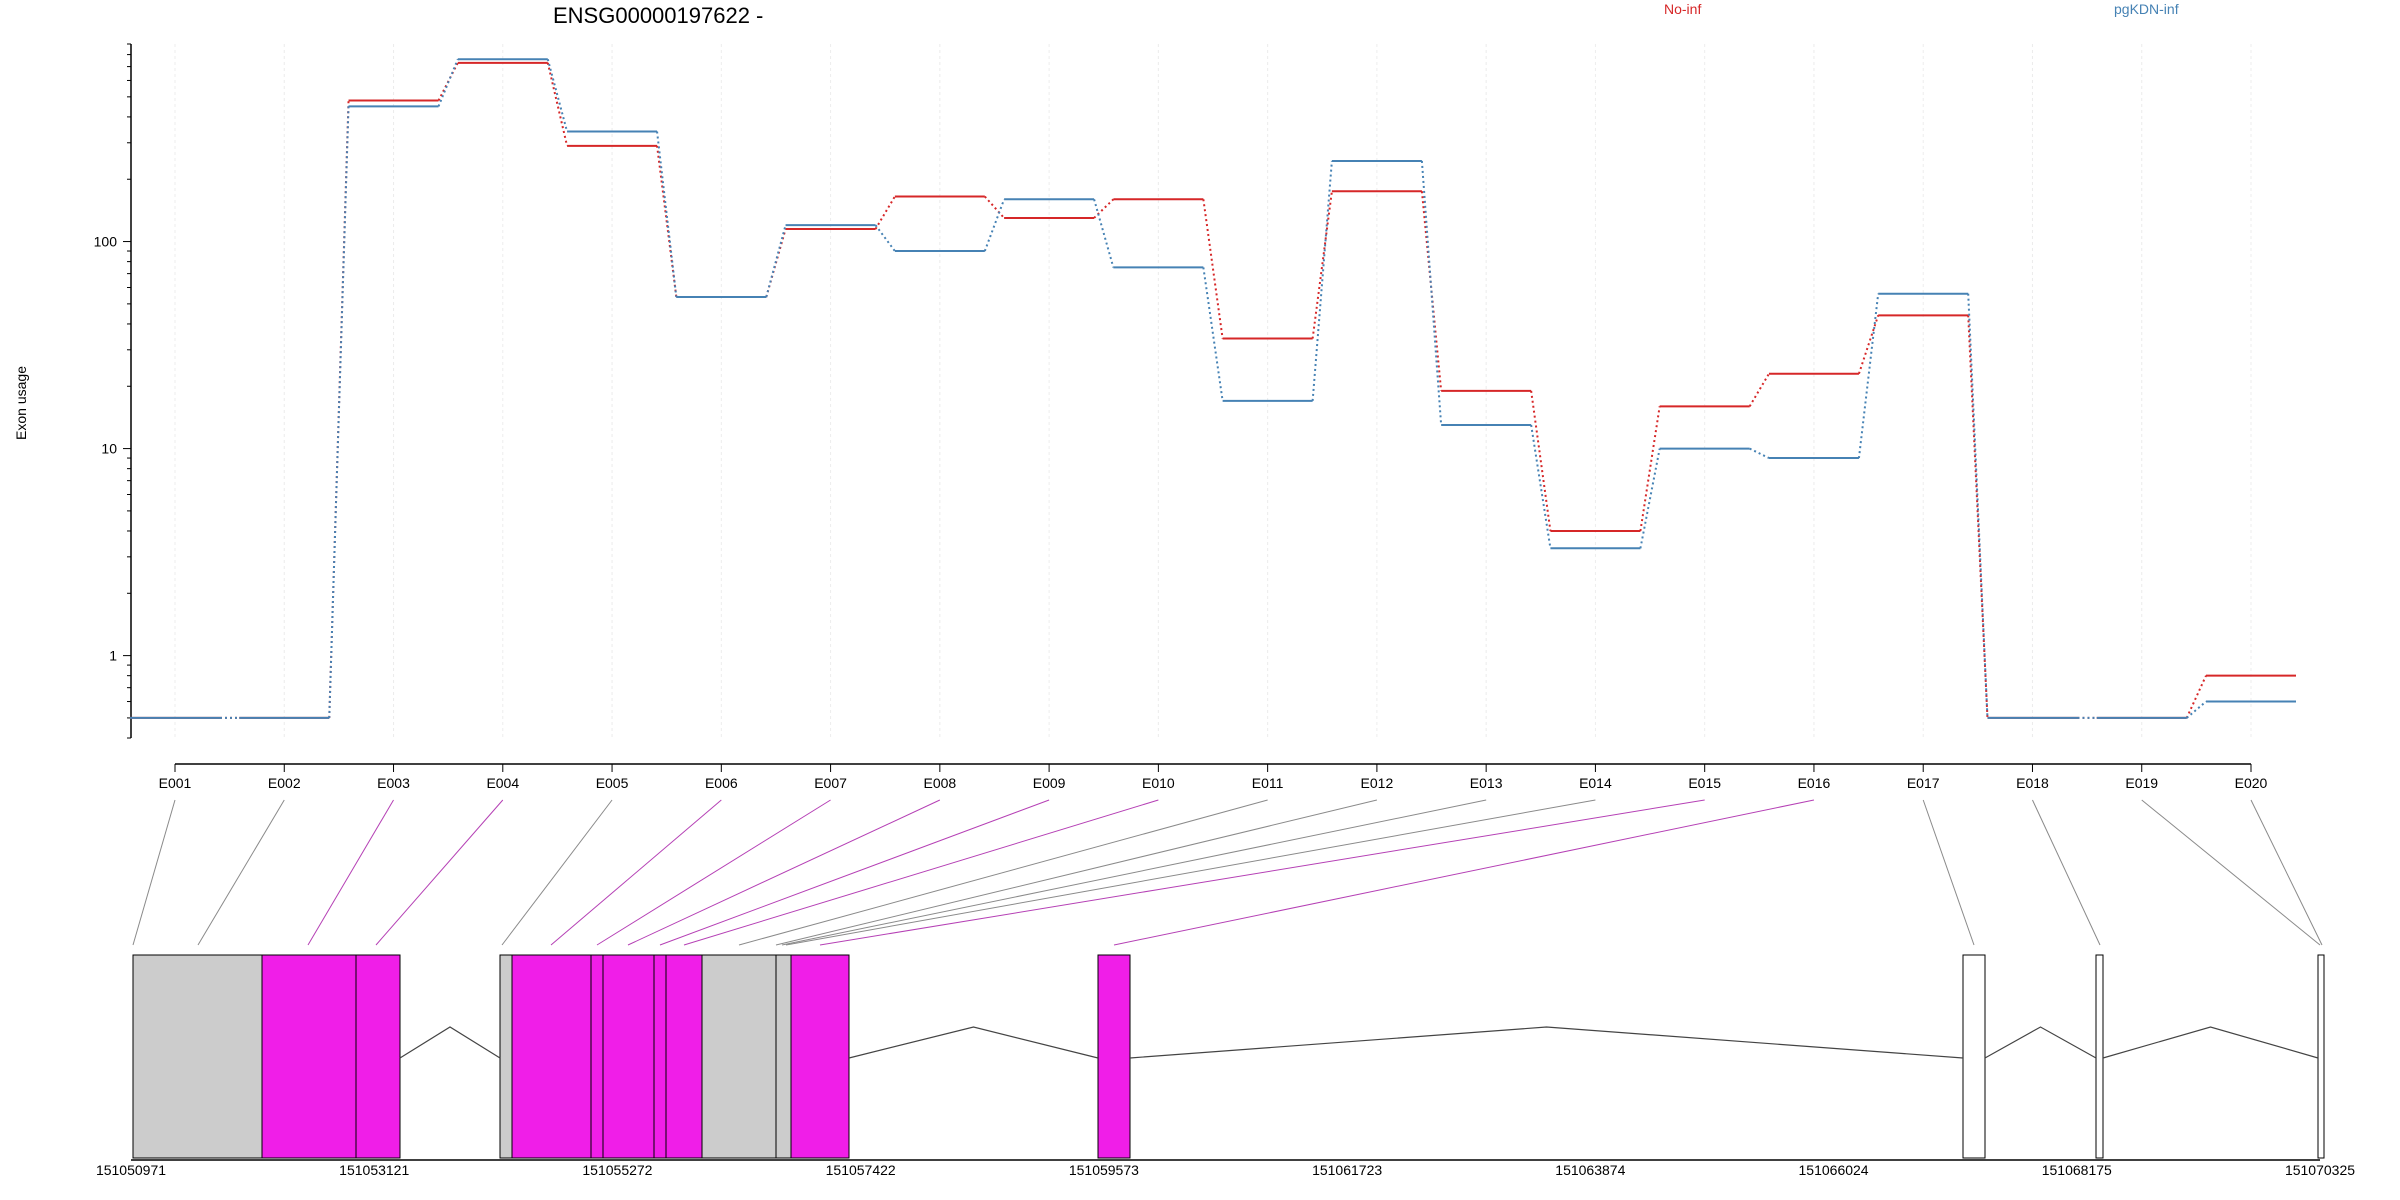 The image size is (2400, 1200). Describe the element at coordinates (2066, 872) in the screenshot. I see `connector-E018` at that location.